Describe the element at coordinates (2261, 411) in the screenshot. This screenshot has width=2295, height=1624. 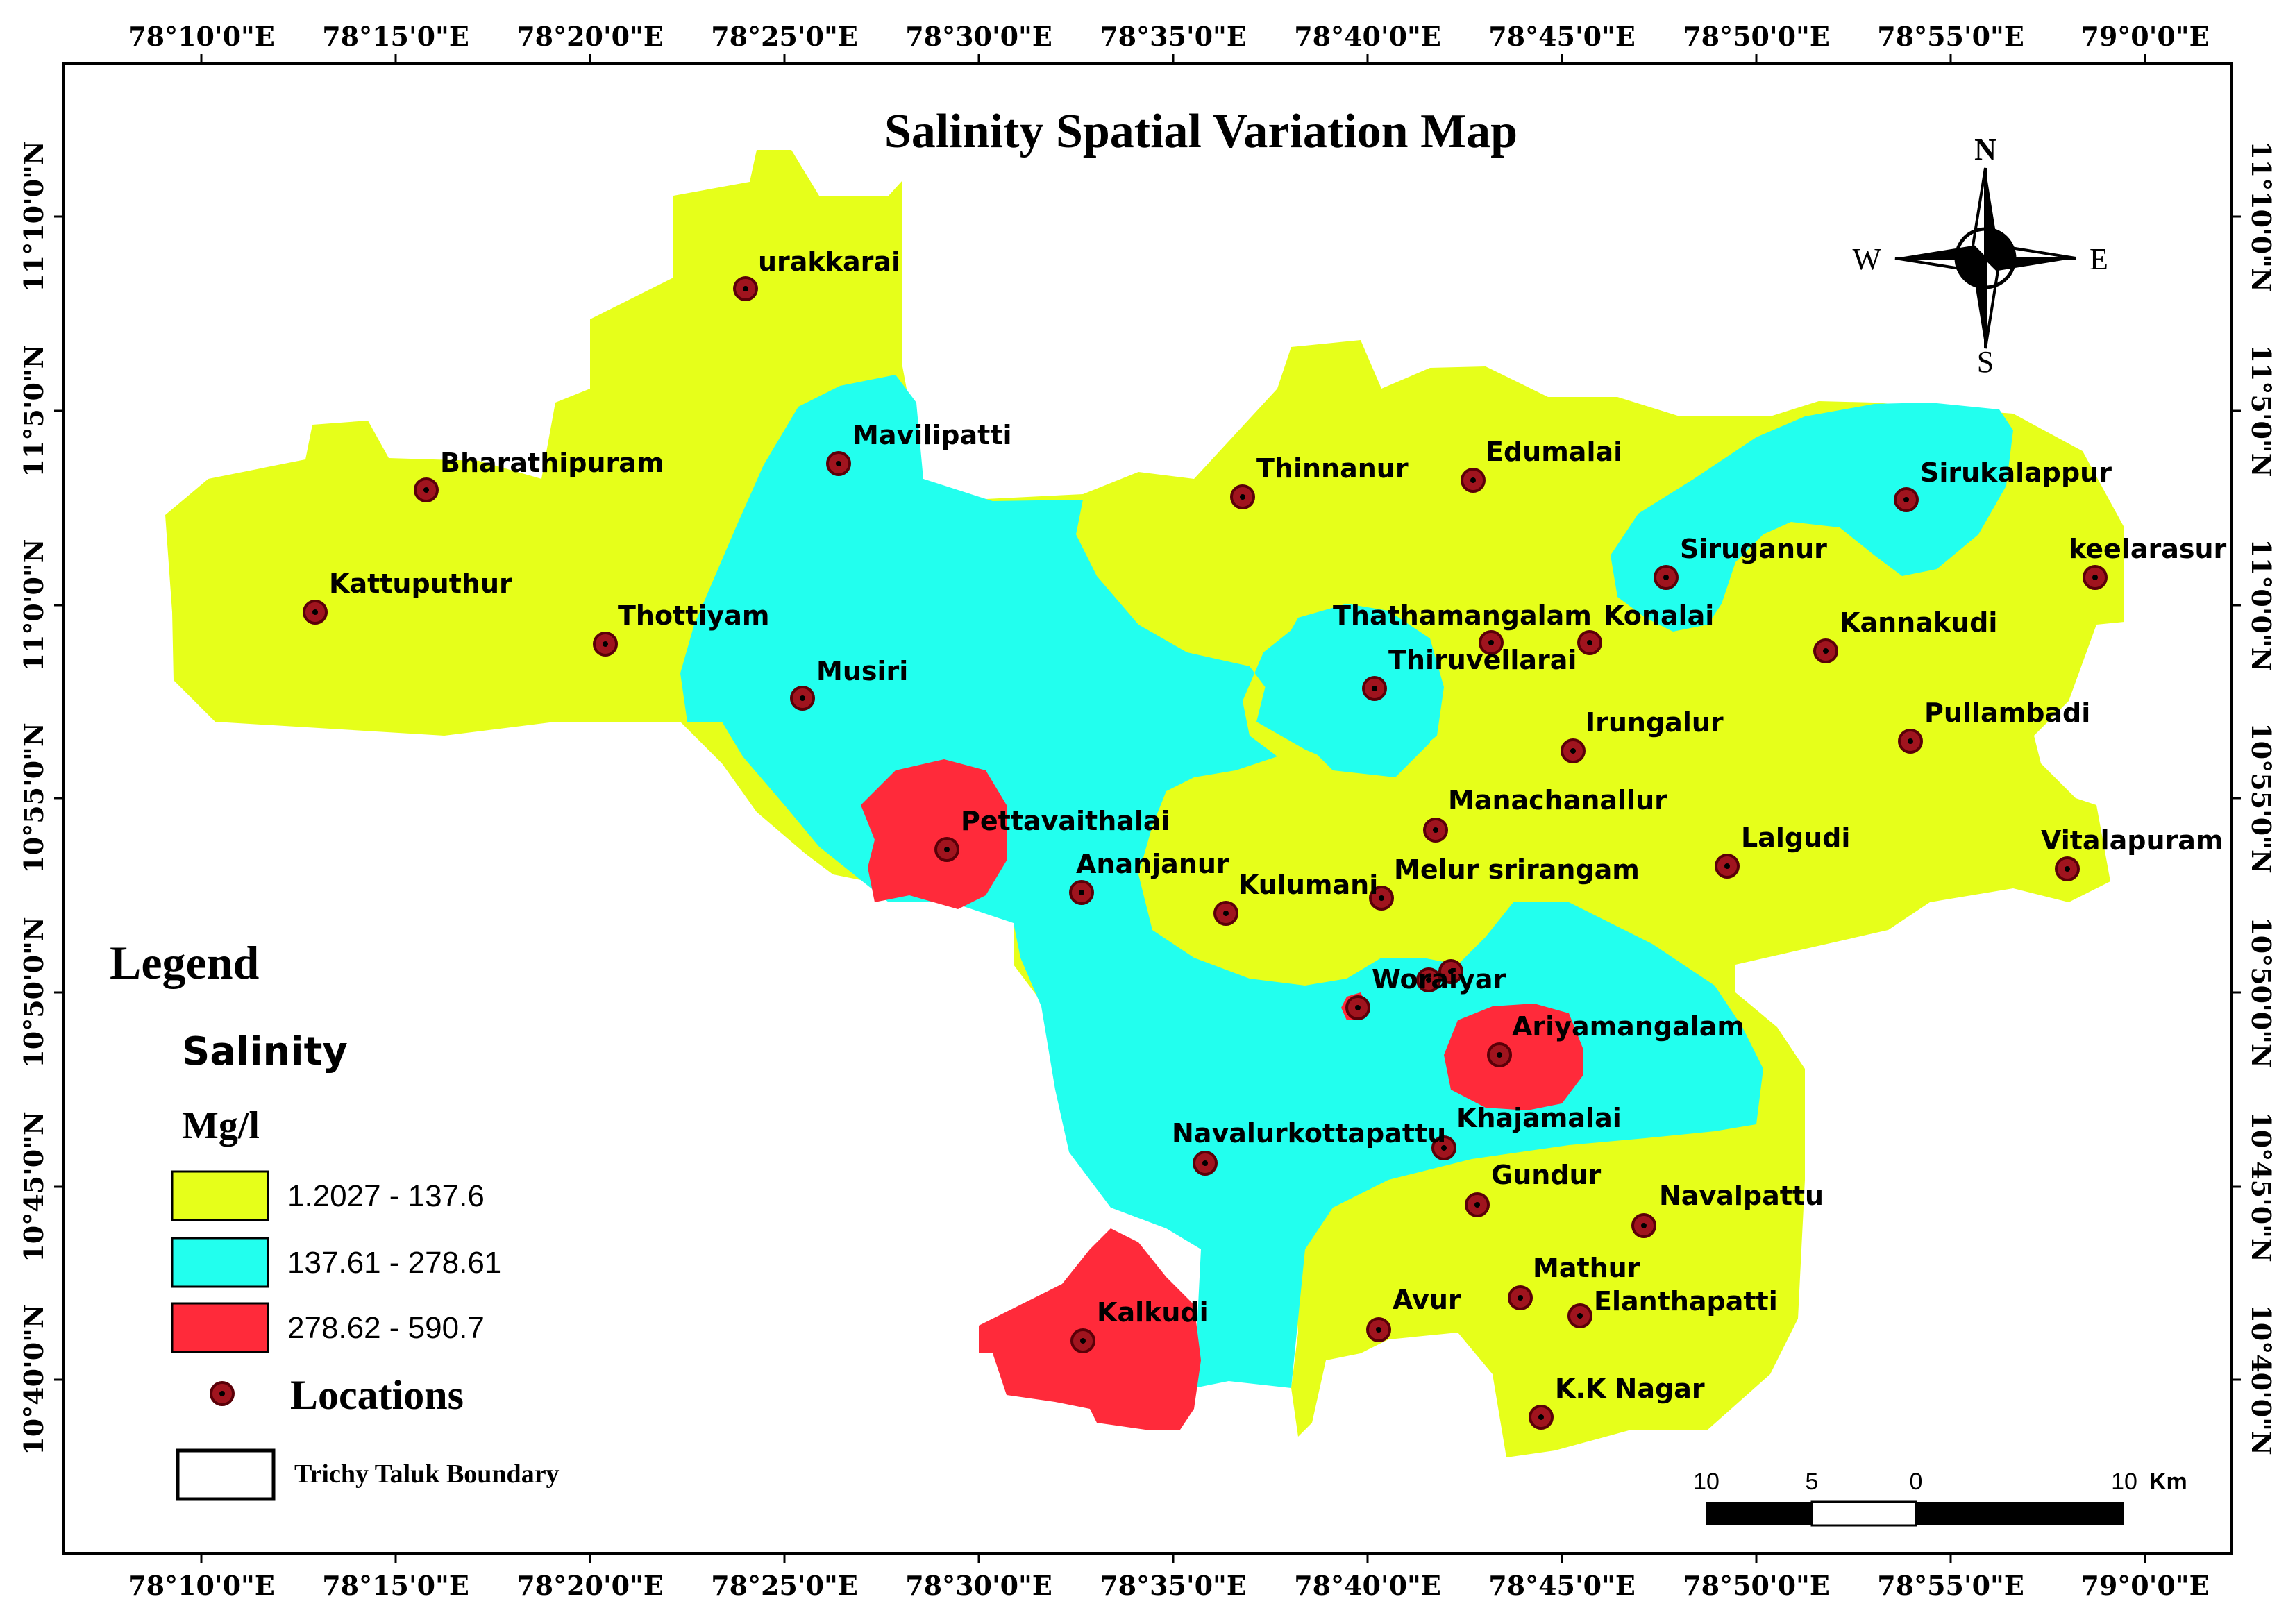
I see `tick-label: 11°5'0"N` at that location.